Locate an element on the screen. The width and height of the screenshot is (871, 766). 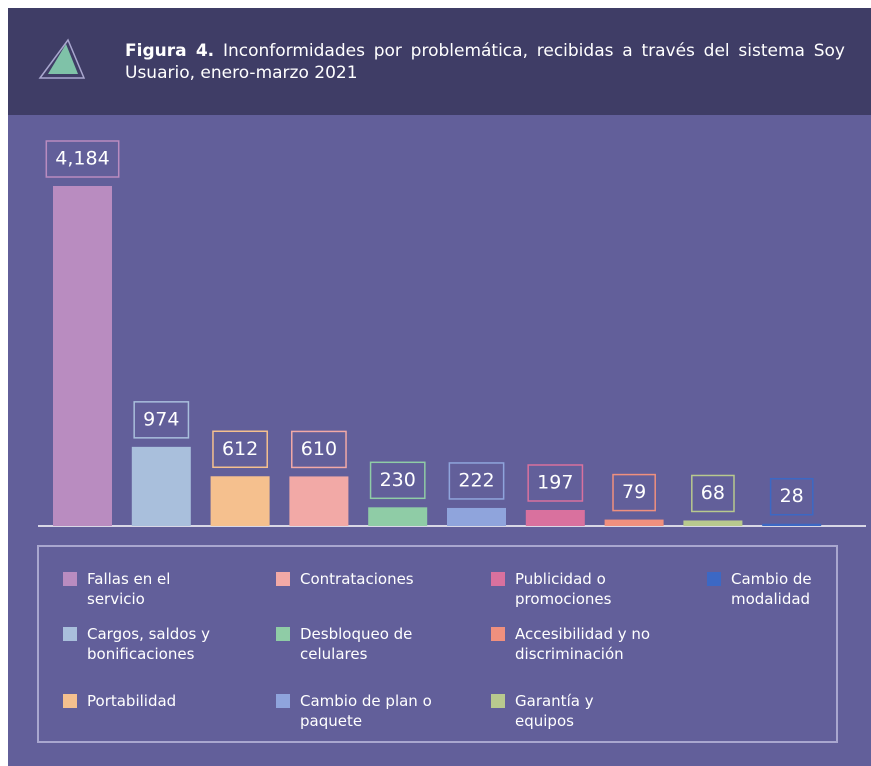
value-label: 230 is located at coordinates (398, 480).